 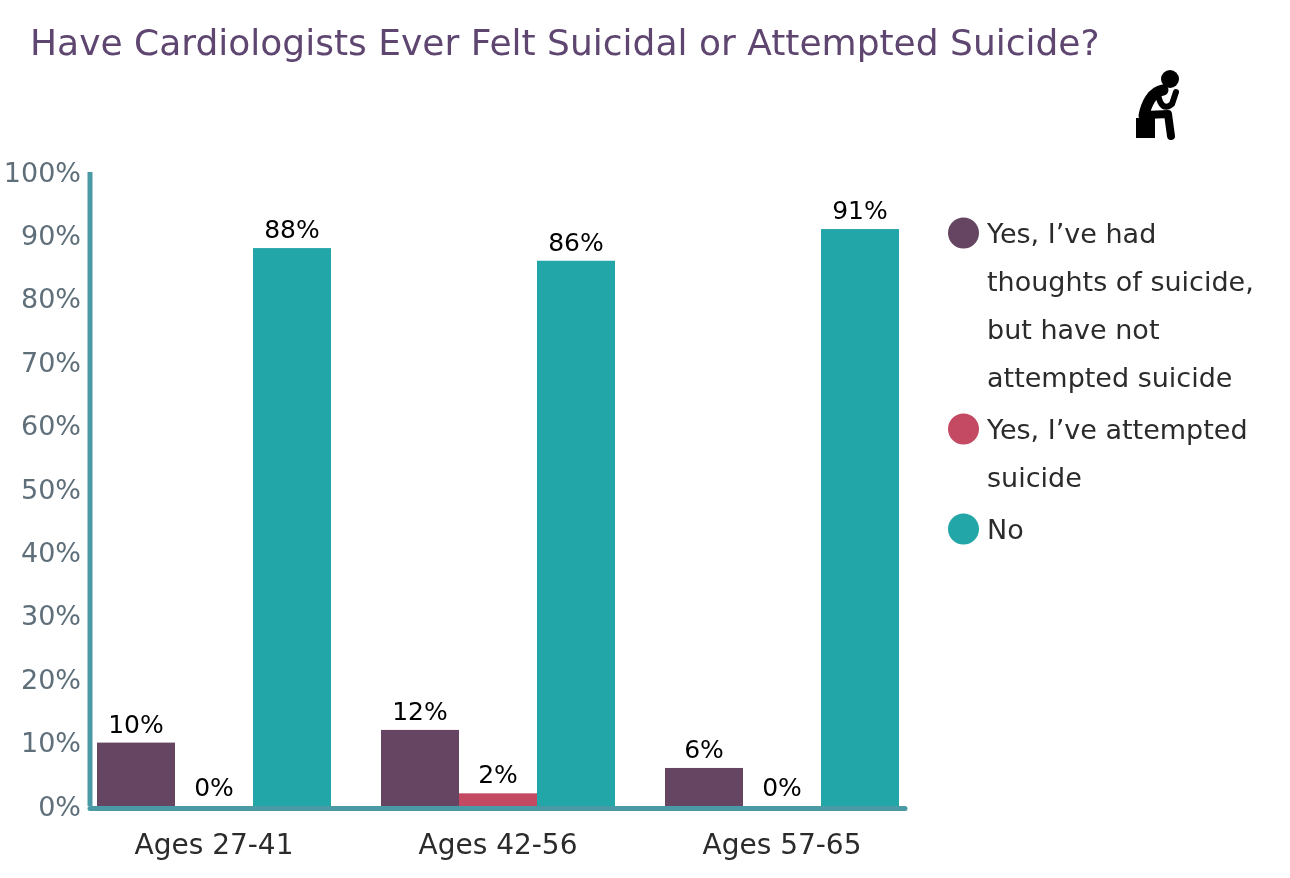 I want to click on data-label: 2%, so click(x=498, y=775).